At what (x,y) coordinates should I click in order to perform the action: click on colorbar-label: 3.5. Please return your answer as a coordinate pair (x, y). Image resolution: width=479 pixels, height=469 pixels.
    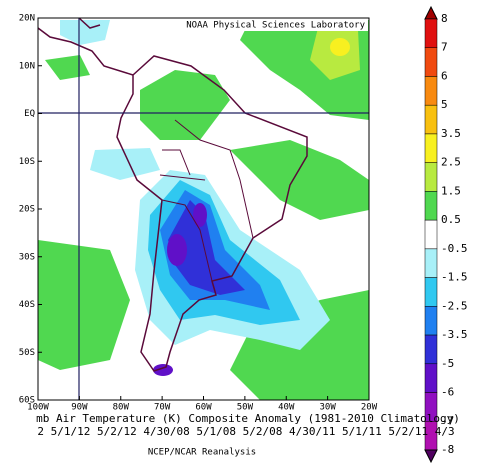
    Looking at the image, I should click on (451, 133).